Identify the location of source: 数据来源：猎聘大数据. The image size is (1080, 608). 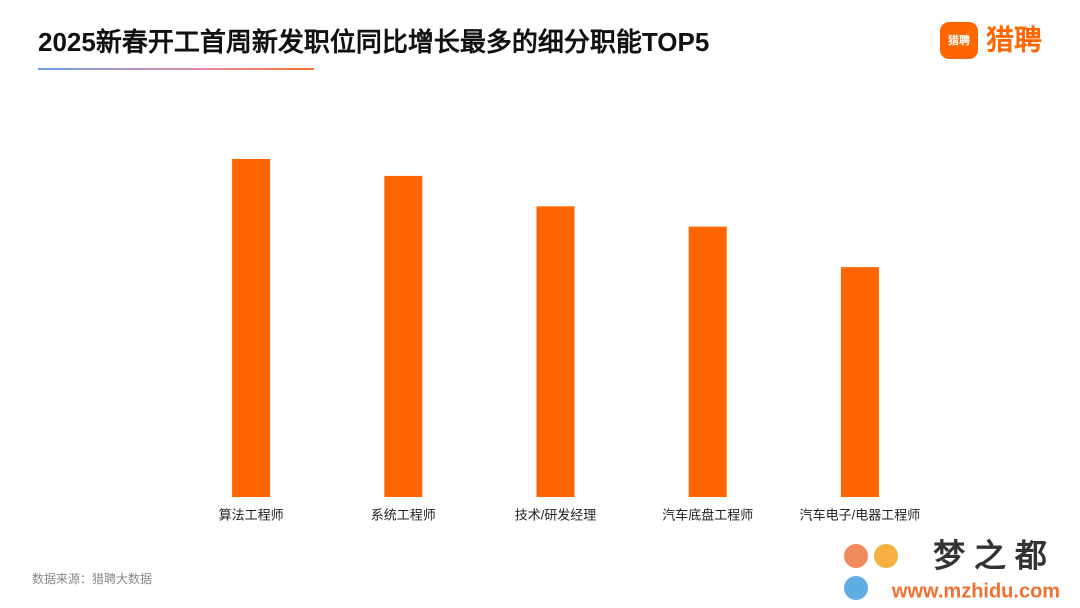
(92, 578).